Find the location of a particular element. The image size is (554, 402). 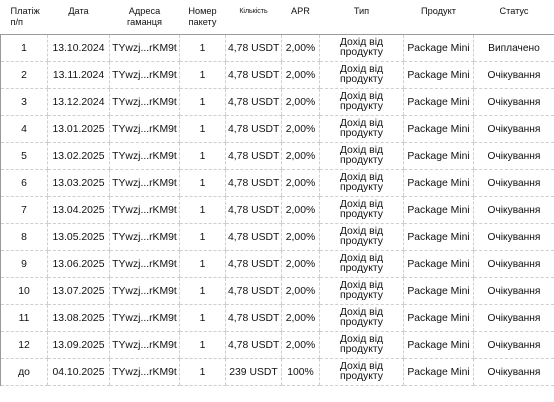

cell-payment-no: 10 is located at coordinates (24, 291).